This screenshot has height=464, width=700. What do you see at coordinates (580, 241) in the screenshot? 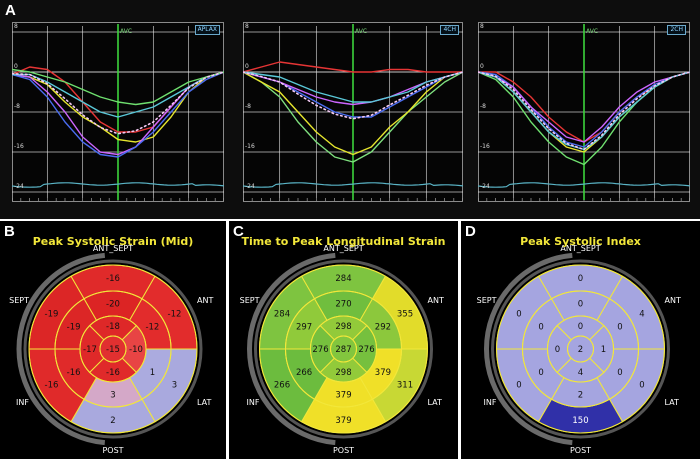
I see `bullseye-title-index: Peak Systolic Index` at bounding box center [580, 241].